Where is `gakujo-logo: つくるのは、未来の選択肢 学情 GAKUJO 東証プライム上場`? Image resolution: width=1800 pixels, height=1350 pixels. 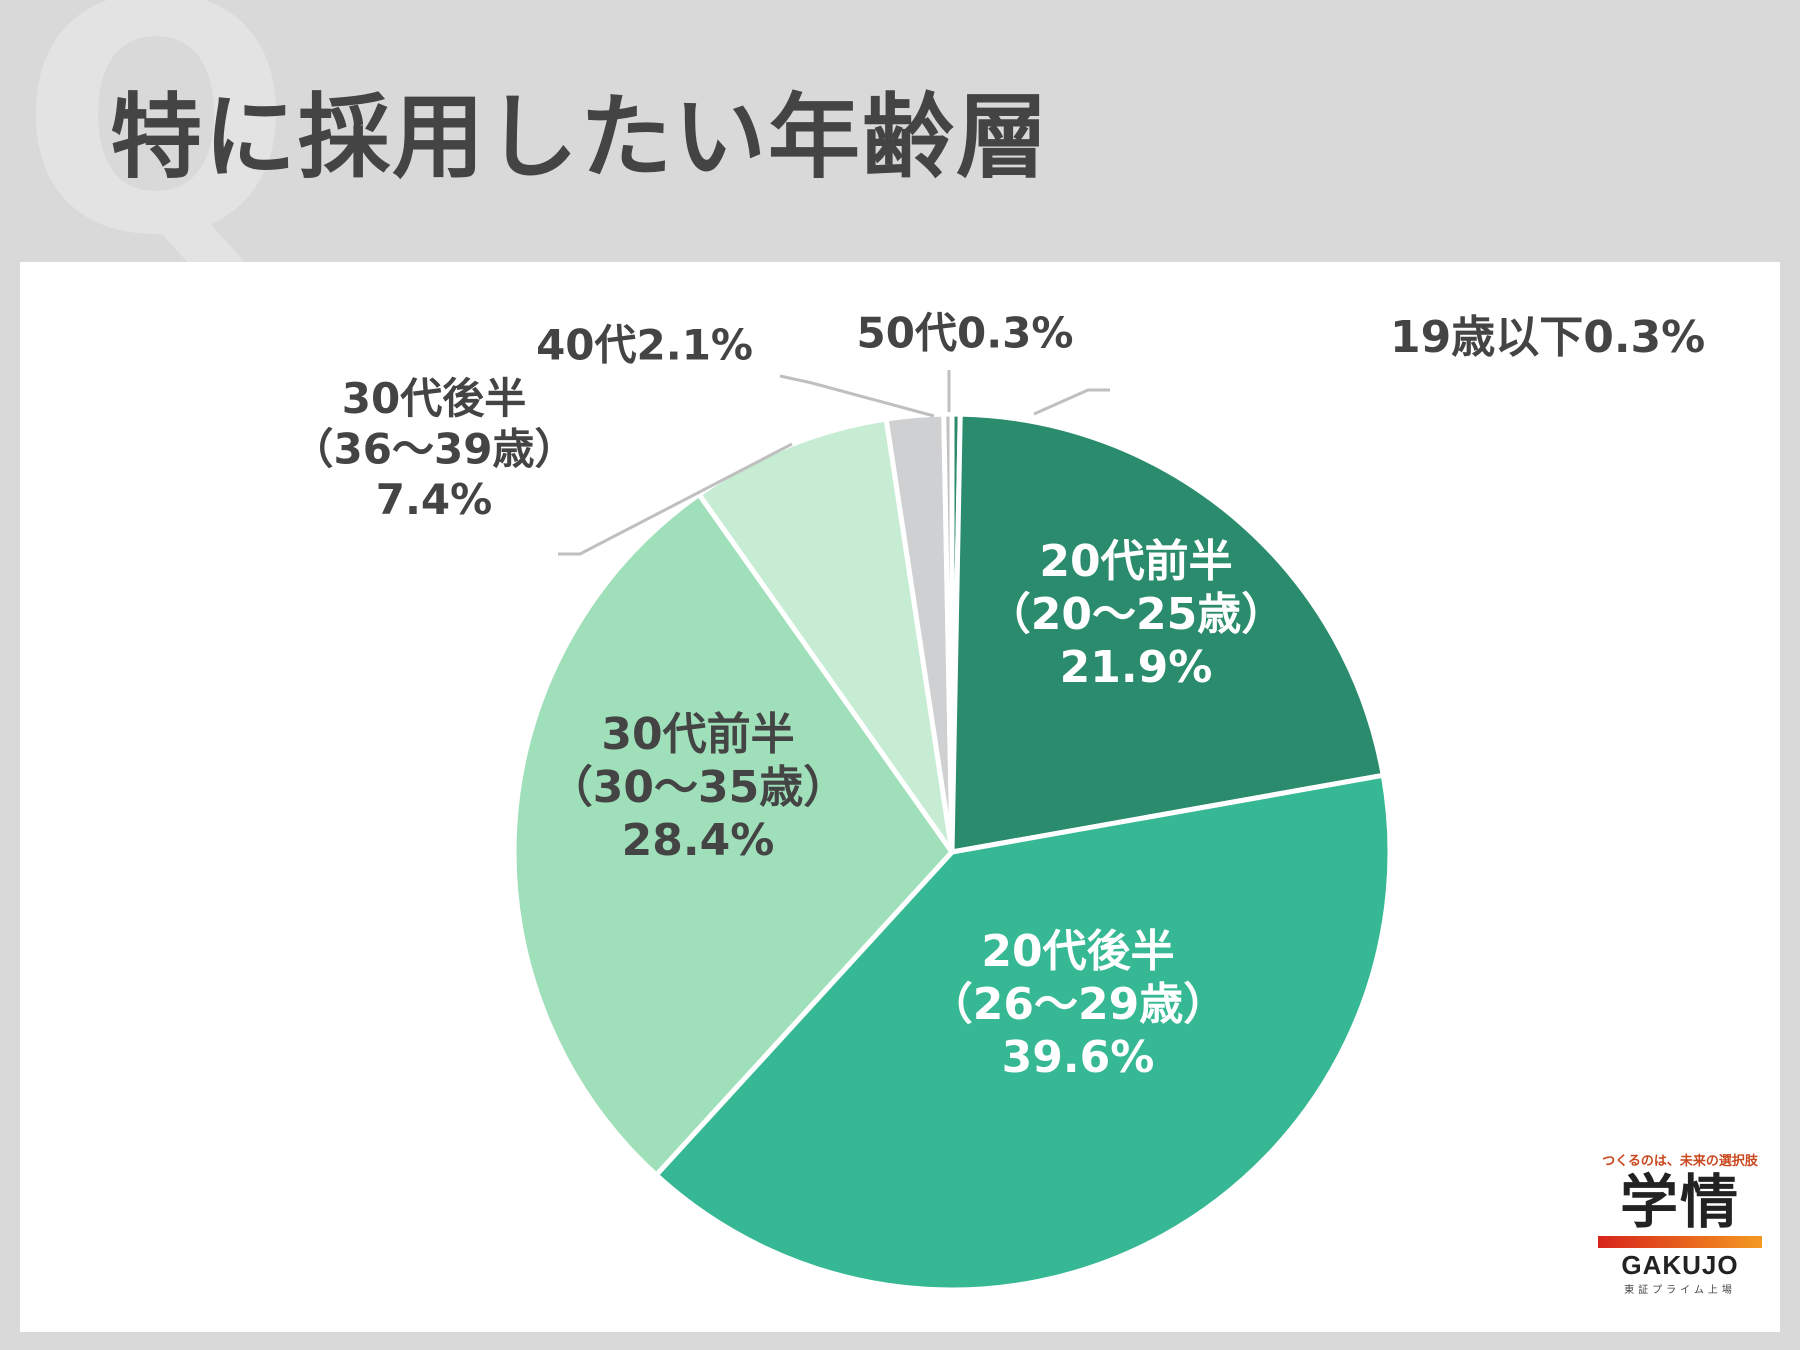
gakujo-logo: つくるのは、未来の選択肢 学情 GAKUJO 東証プライム上場 is located at coordinates (1680, 1223).